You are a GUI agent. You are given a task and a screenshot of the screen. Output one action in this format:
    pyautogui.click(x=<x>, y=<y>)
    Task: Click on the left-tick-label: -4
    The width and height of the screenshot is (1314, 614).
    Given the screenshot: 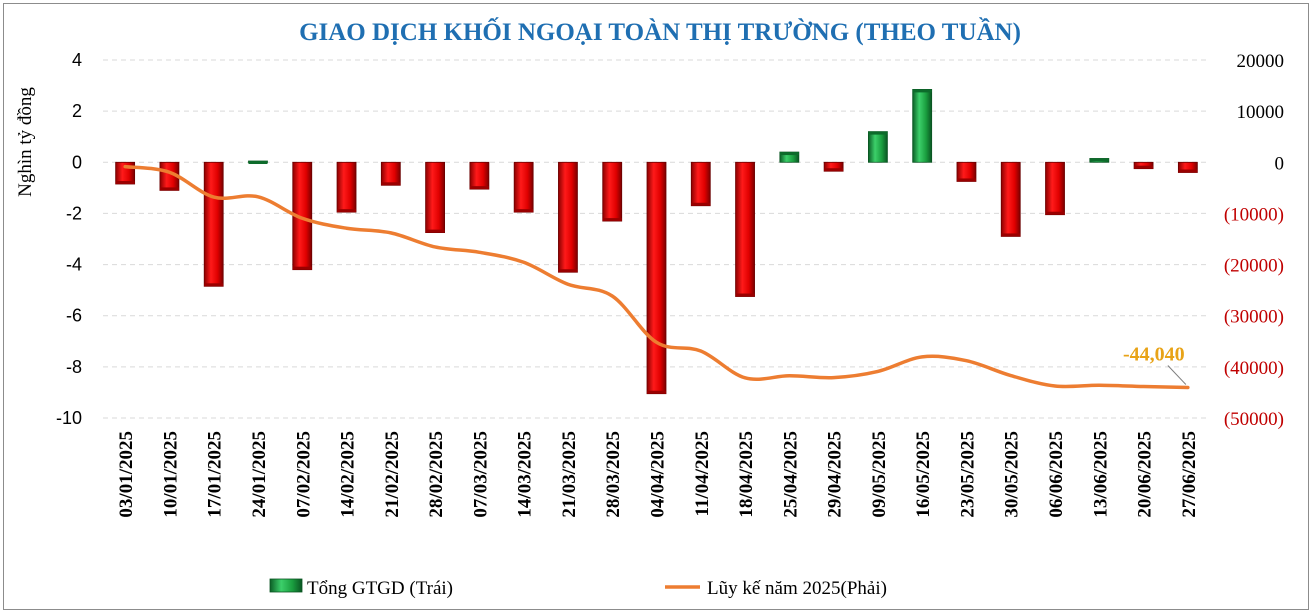 What is the action you would take?
    pyautogui.click(x=74, y=265)
    